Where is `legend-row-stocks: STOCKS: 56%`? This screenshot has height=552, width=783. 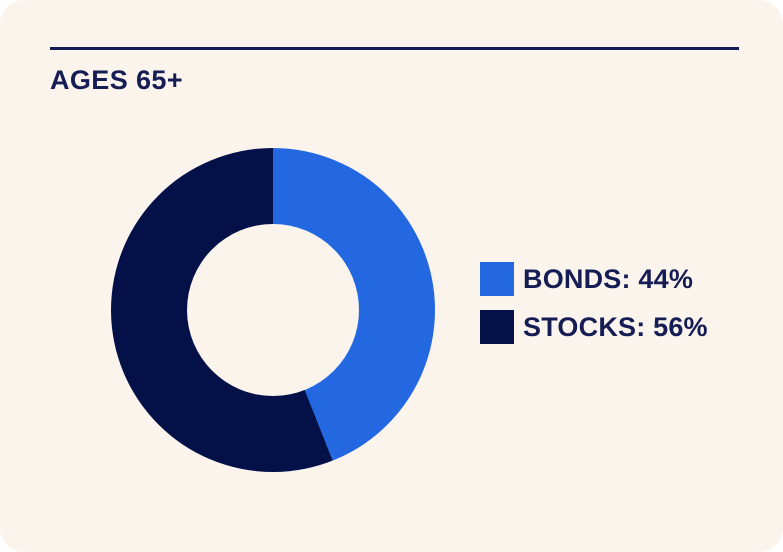 legend-row-stocks: STOCKS: 56% is located at coordinates (594, 327).